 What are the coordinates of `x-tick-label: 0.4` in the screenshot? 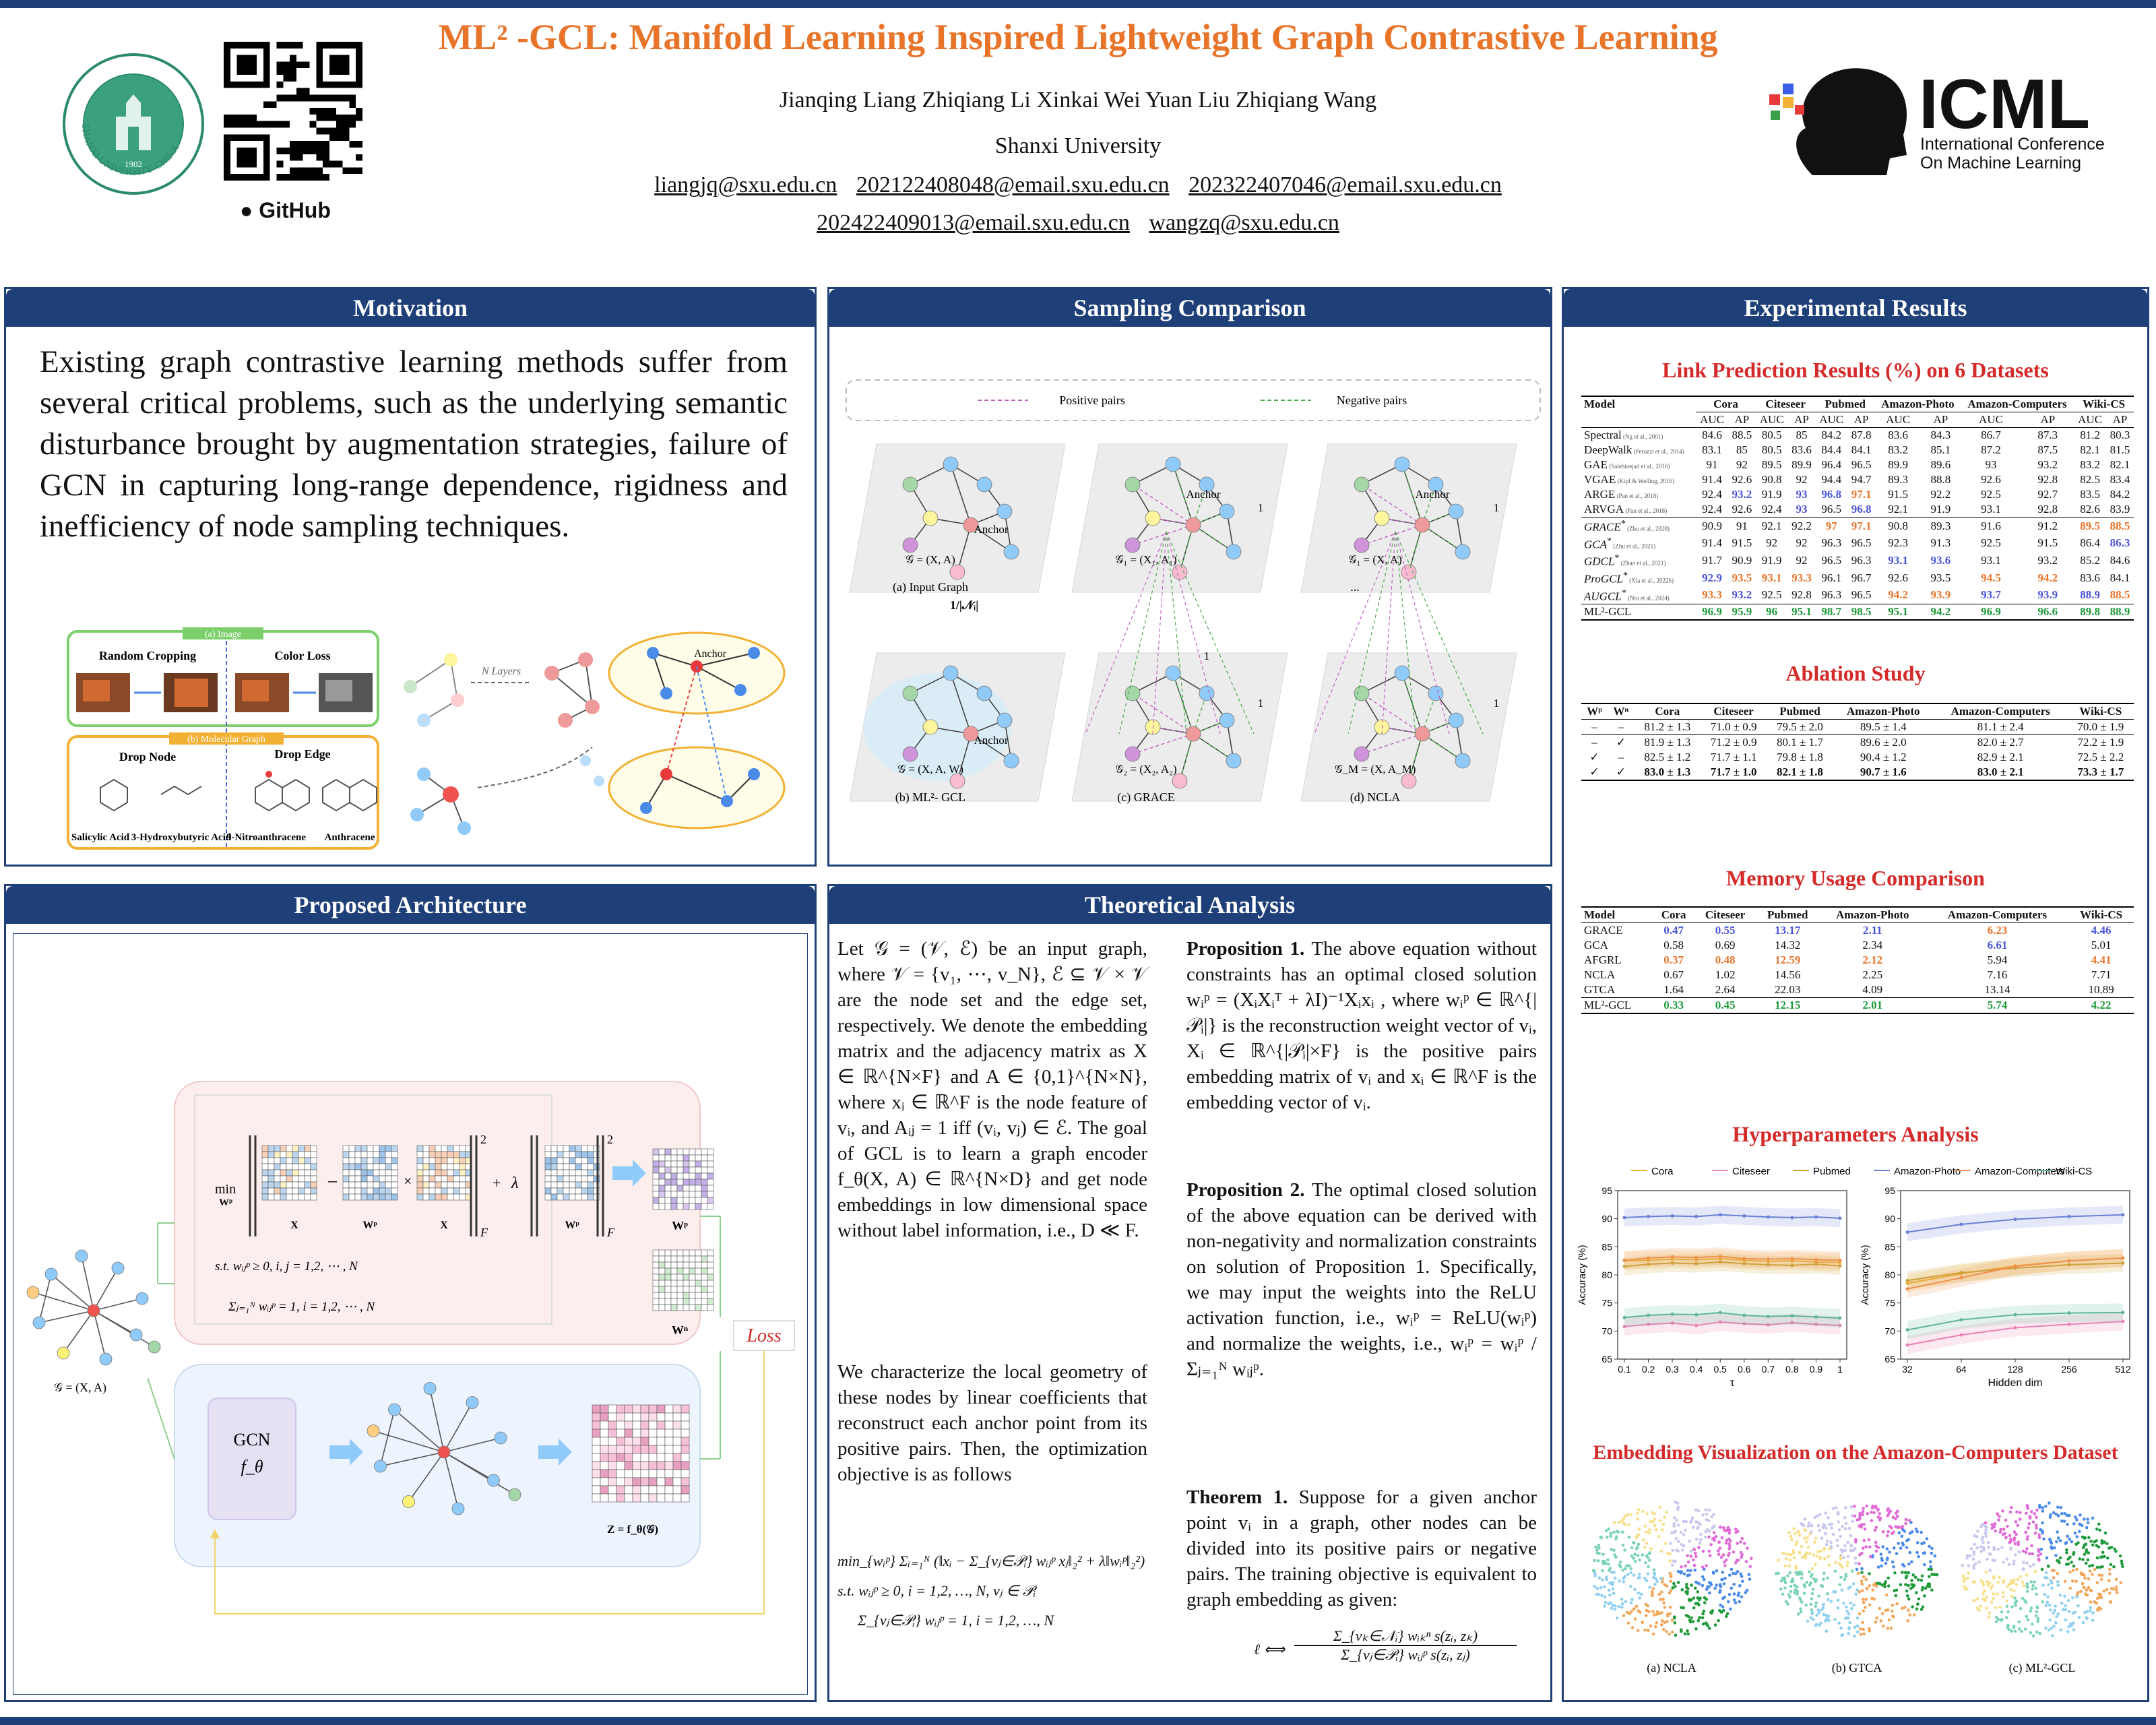 It's located at (1696, 1369).